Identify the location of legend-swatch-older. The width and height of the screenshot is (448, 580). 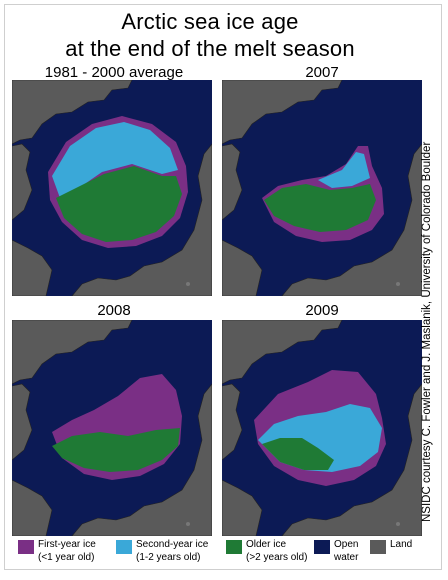
(234, 547).